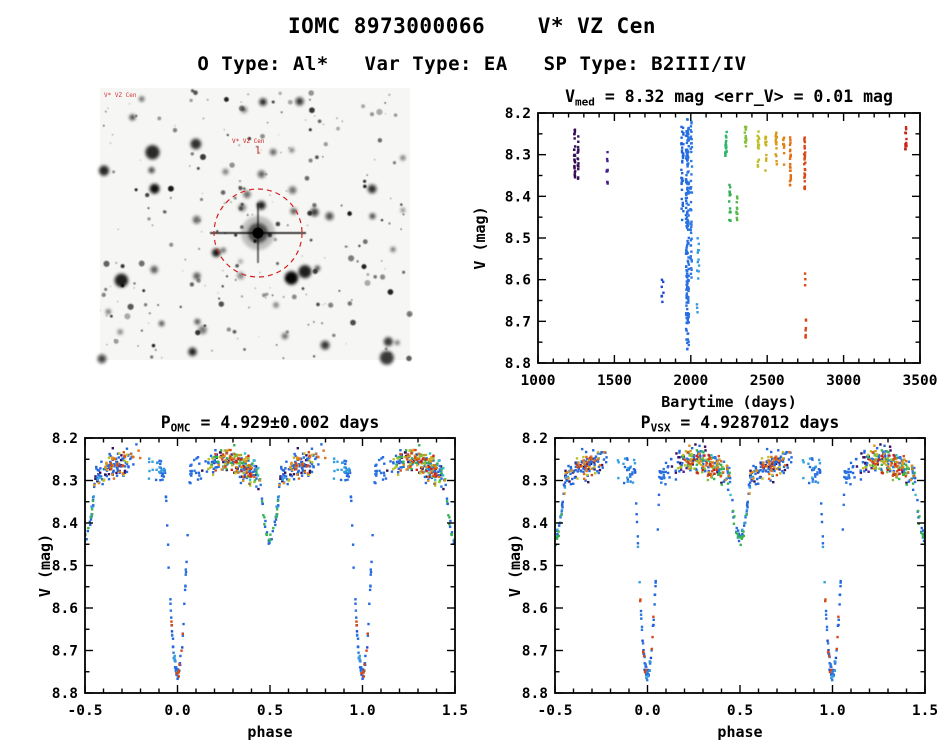  Describe the element at coordinates (471, 26) in the screenshot. I see `page-title: IOMC 8973000066 V* VZ Cen` at that location.